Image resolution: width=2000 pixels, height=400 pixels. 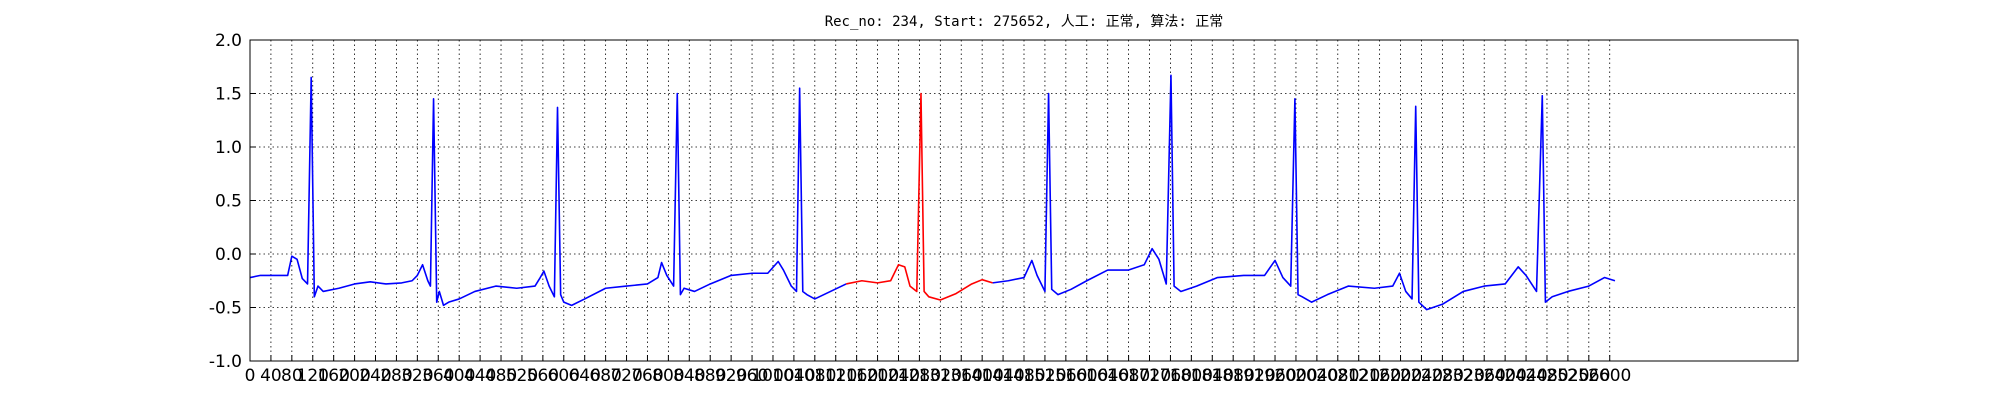 What do you see at coordinates (1107, 376) in the screenshot?
I see `x-tick-label: 1640` at bounding box center [1107, 376].